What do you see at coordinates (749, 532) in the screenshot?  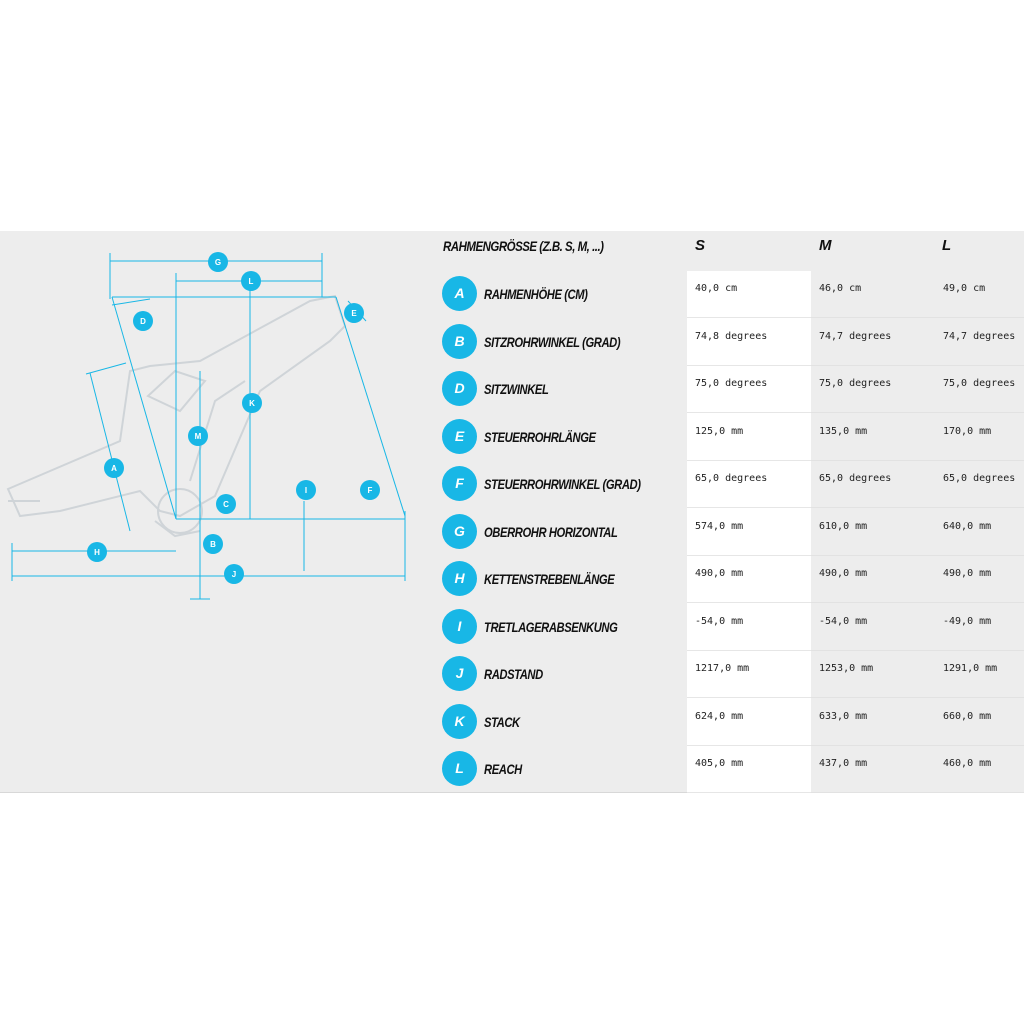 I see `value-cell-s: 574,0 mm` at bounding box center [749, 532].